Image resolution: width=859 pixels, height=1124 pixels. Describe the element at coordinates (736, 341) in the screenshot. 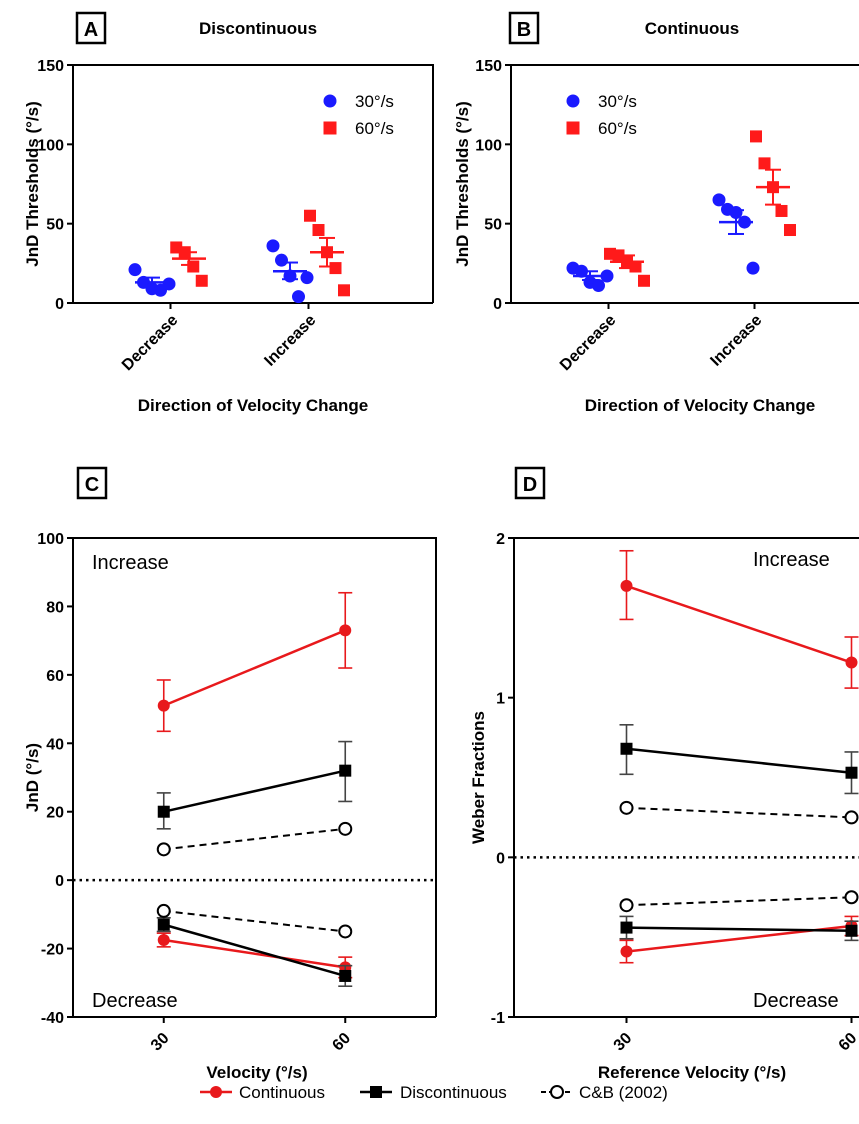

I see `x-tick-label: Increase` at that location.